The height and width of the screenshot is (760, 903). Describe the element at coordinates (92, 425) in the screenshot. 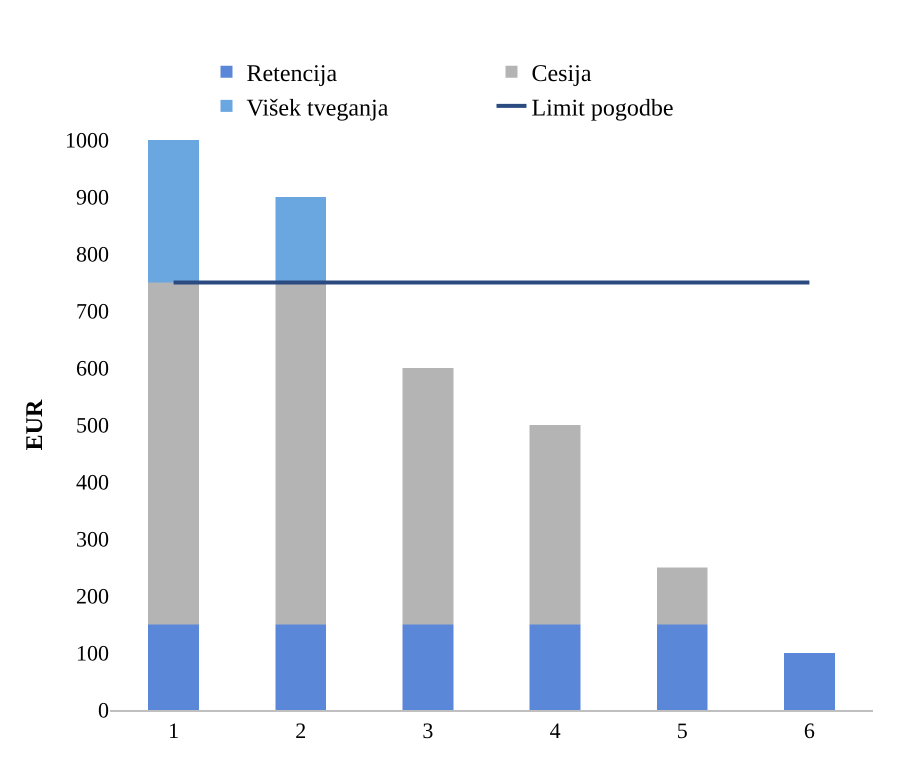

I see `y-tick-label: 500` at that location.